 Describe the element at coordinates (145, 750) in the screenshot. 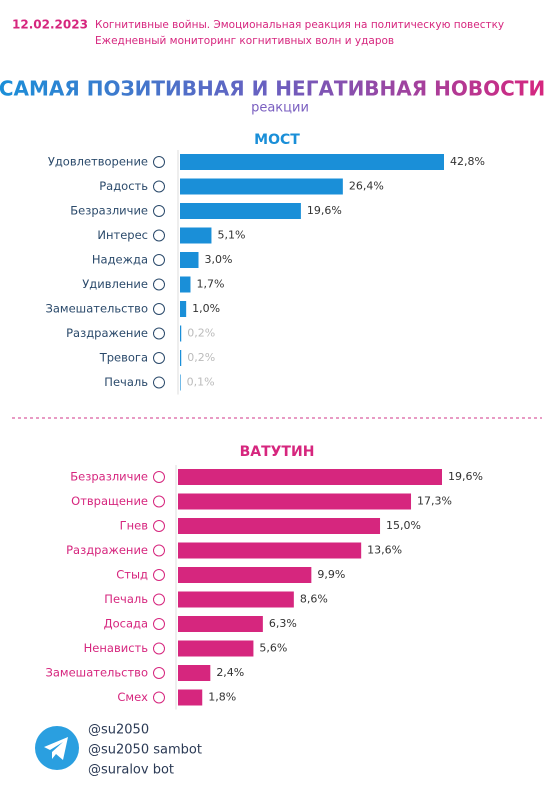

I see `handle: @su2050 sambot` at that location.